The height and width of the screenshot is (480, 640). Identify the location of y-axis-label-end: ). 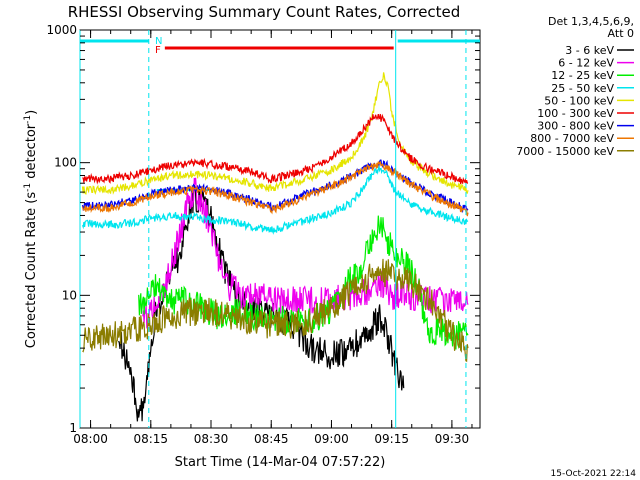
(31, 112).